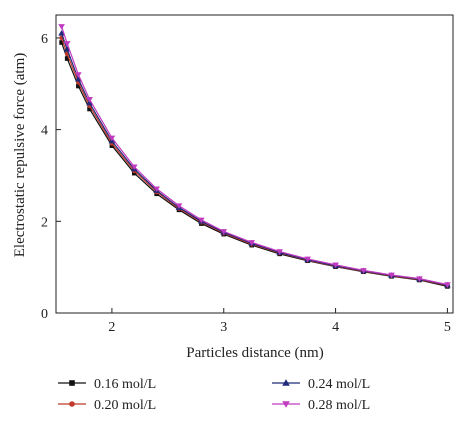 The image size is (474, 425). What do you see at coordinates (111, 327) in the screenshot?
I see `x-tick-label: 2` at bounding box center [111, 327].